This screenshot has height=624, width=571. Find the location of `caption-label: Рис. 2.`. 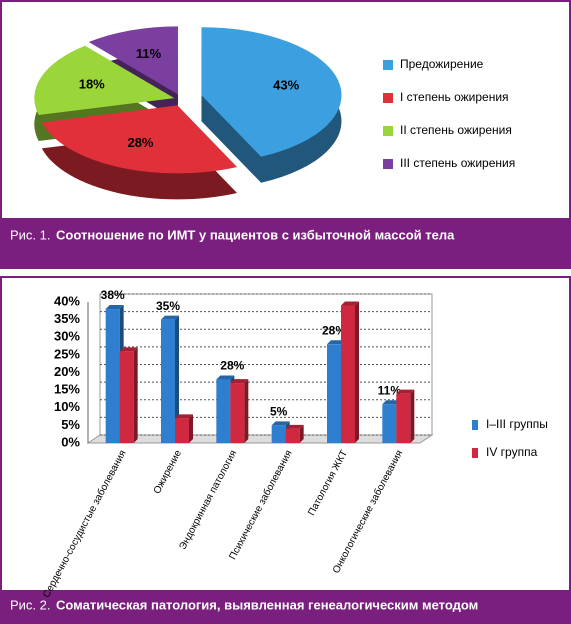

caption-label: Рис. 2. is located at coordinates (30, 604).